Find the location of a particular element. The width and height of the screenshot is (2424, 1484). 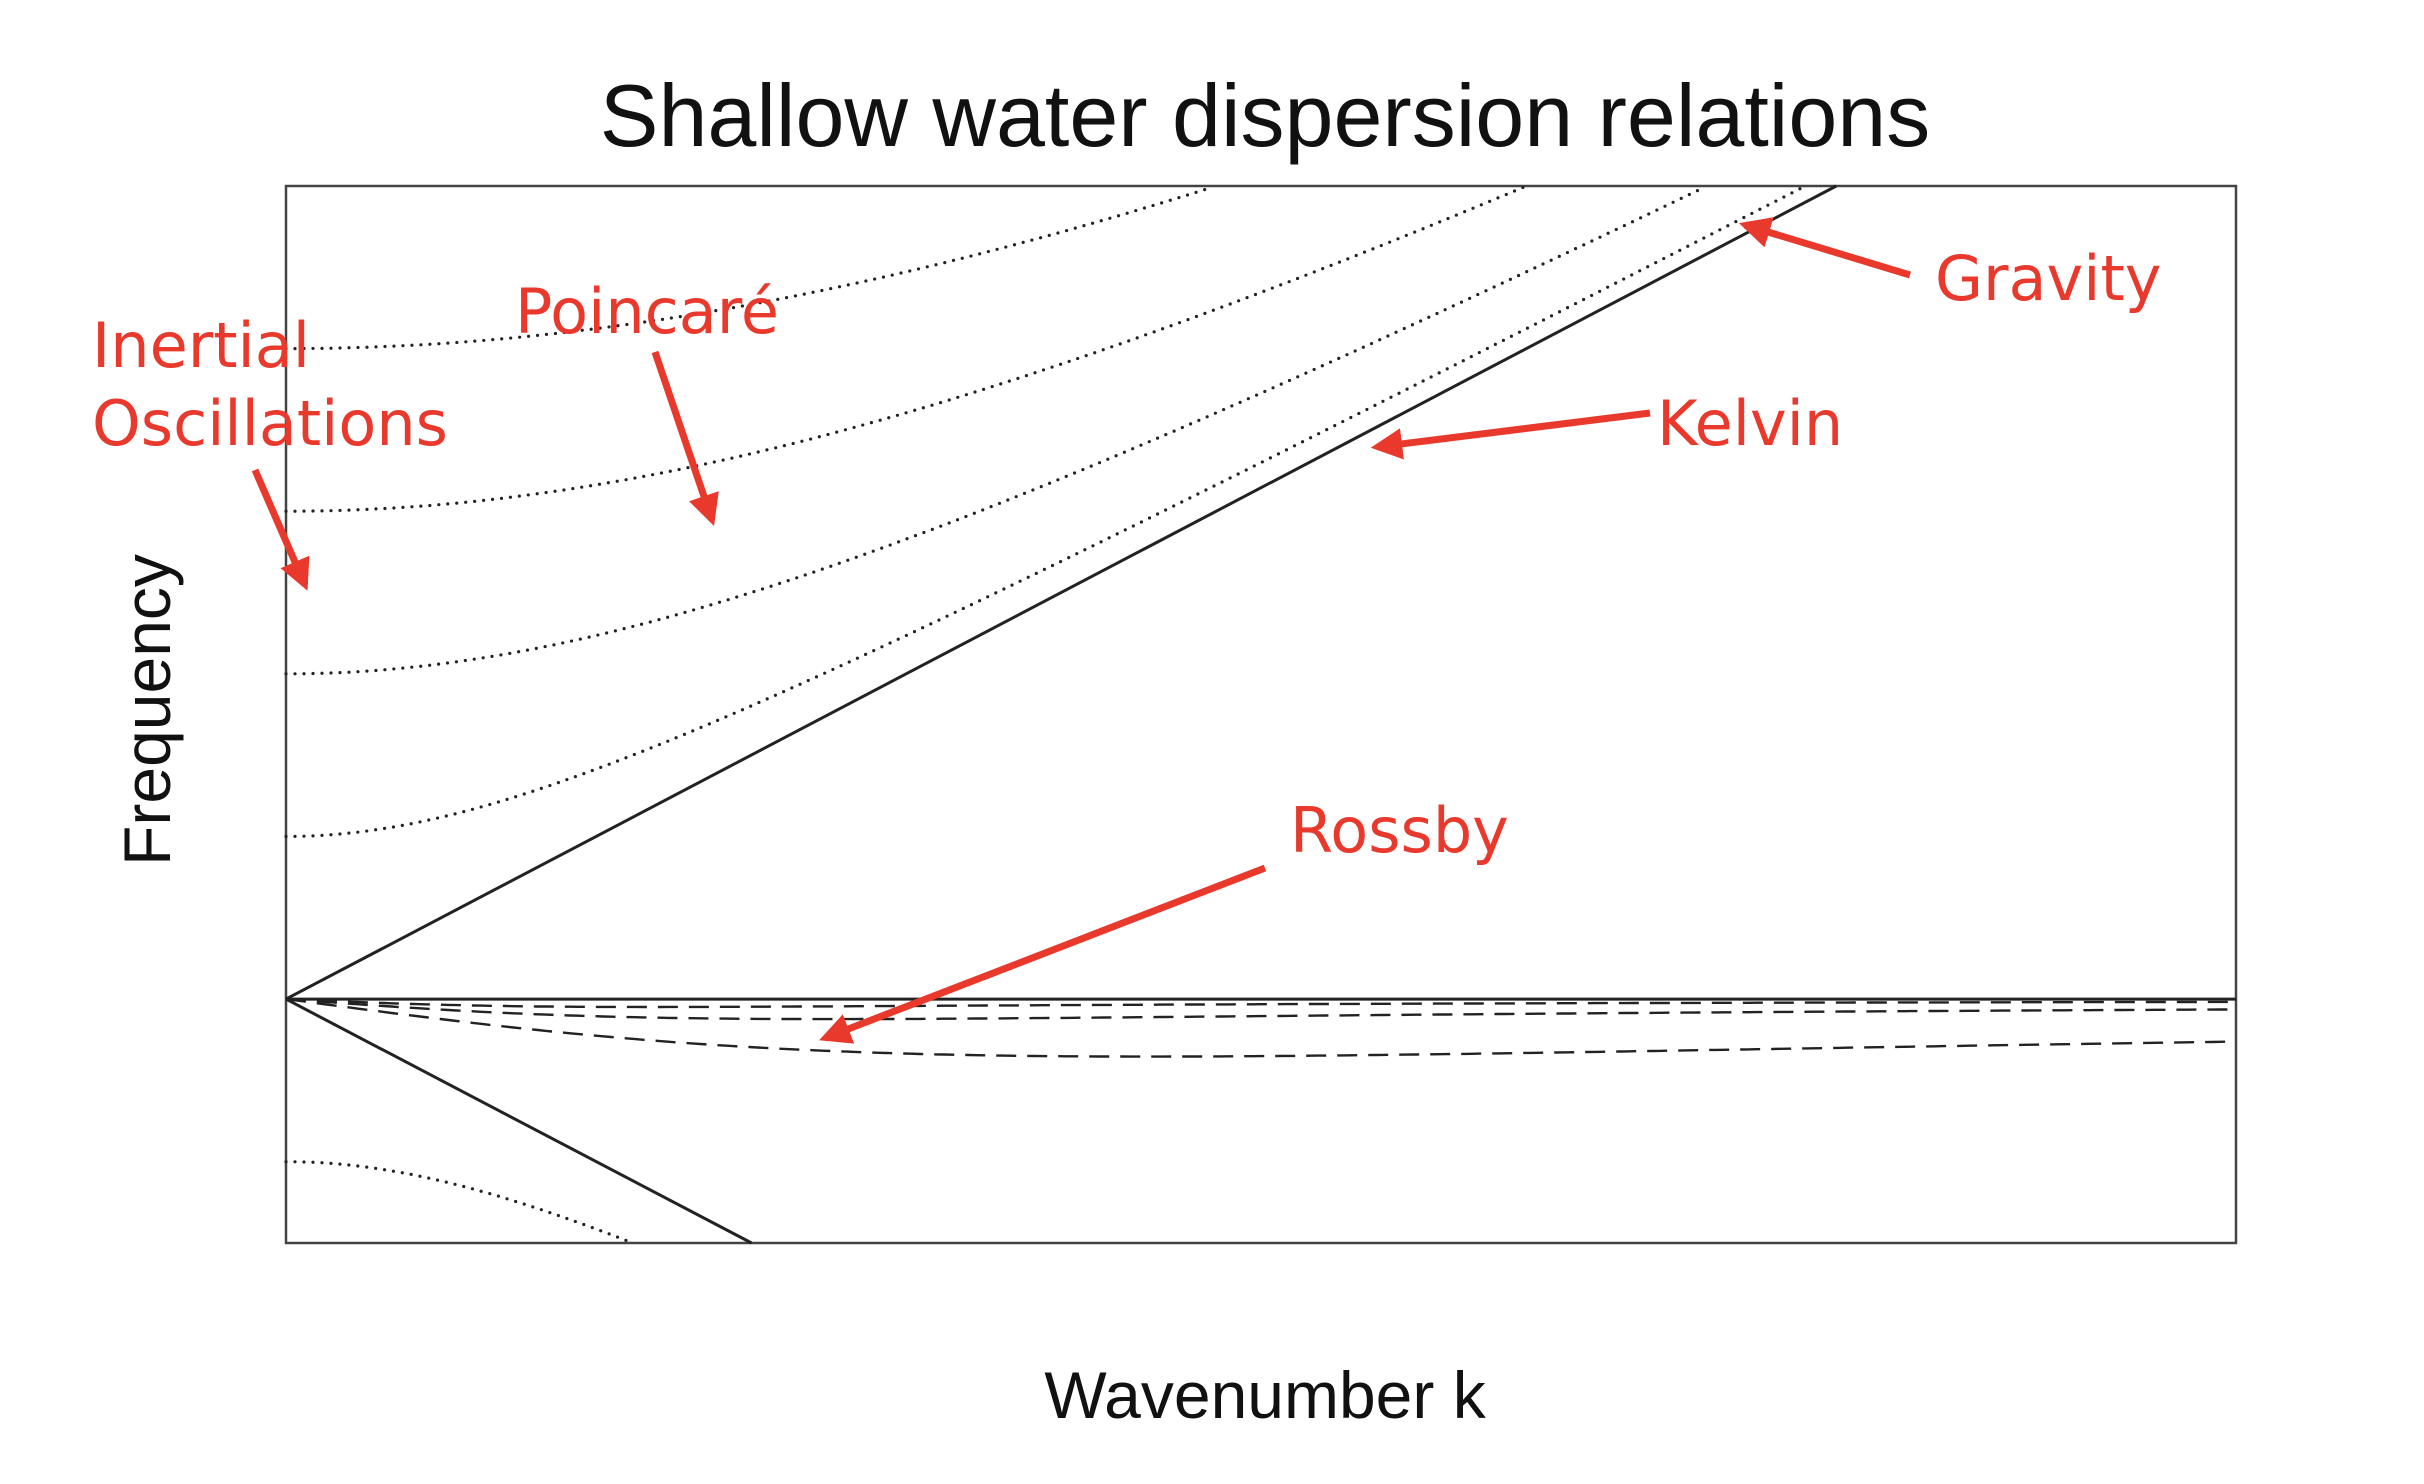

rossby-3-line is located at coordinates (1260, 1003).